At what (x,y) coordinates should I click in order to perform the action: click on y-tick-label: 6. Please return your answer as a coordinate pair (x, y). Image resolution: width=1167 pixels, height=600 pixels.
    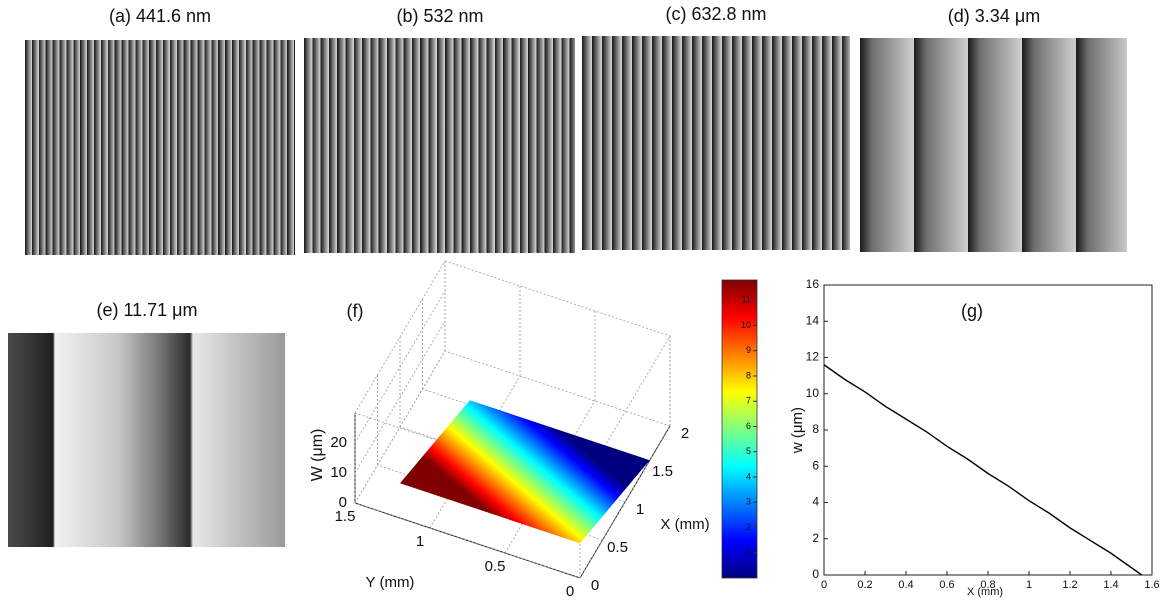
    Looking at the image, I should click on (815, 465).